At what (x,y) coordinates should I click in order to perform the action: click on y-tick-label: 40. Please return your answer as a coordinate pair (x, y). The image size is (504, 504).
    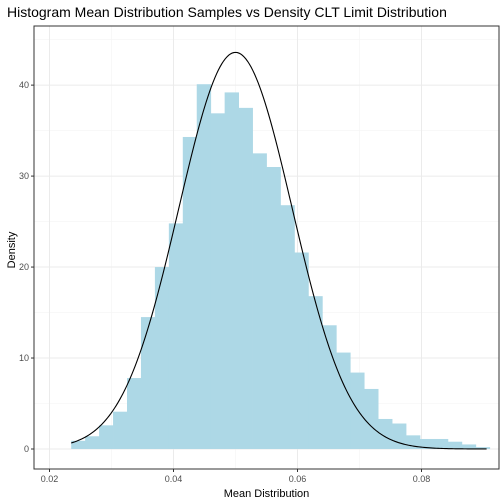
    Looking at the image, I should click on (24, 85).